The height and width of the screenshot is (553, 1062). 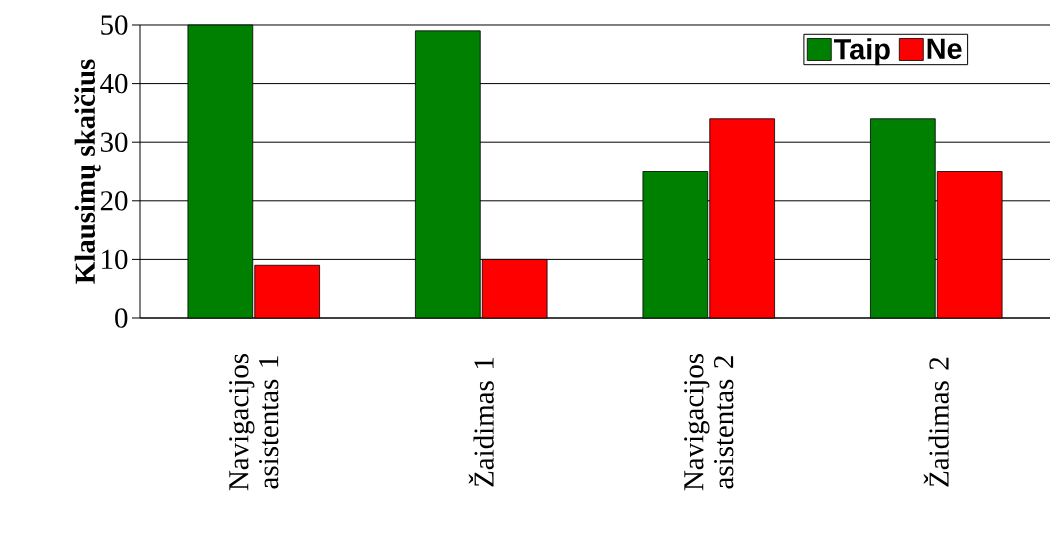 What do you see at coordinates (87, 171) in the screenshot?
I see `y-axis-title: Klausimų skaičius` at bounding box center [87, 171].